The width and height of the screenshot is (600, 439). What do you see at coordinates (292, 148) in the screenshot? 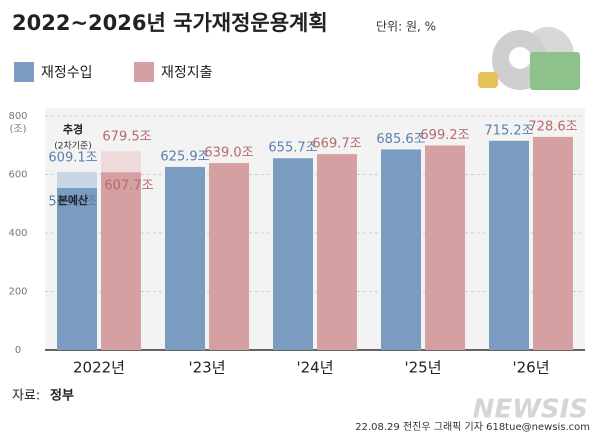
I see `value-label: 655.7조` at bounding box center [292, 148].